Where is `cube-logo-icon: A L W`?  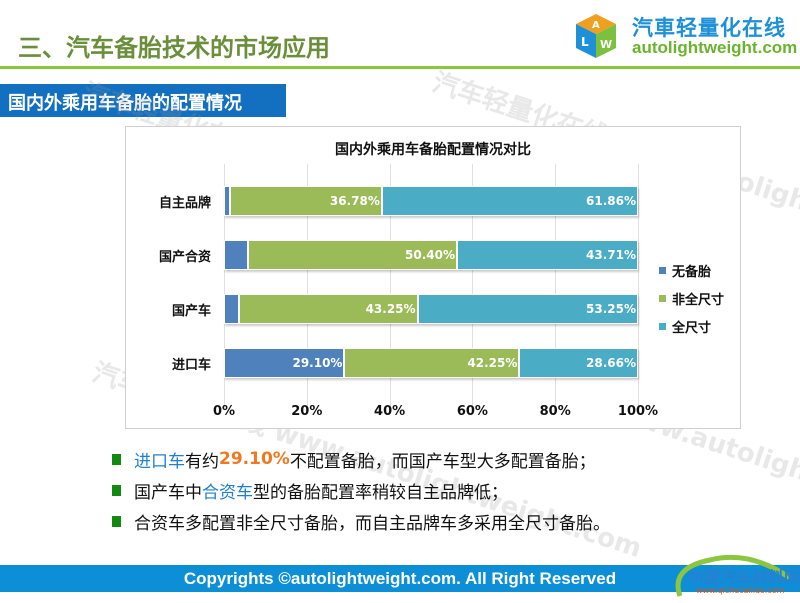
cube-logo-icon: A L W is located at coordinates (596, 36).